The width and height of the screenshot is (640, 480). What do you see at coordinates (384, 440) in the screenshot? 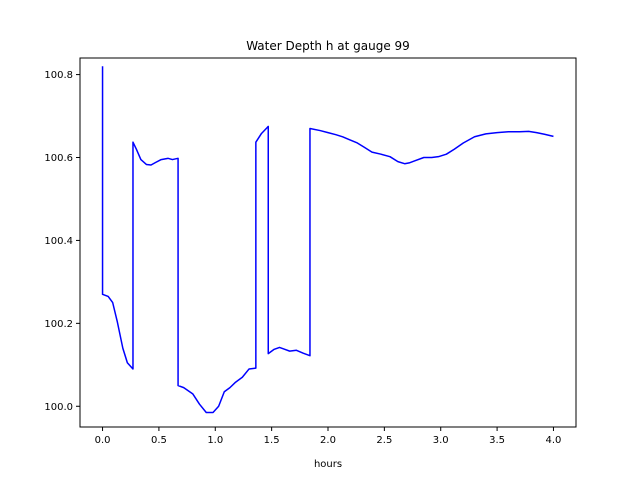
I see `x-tick-label: 2.5` at bounding box center [384, 440].